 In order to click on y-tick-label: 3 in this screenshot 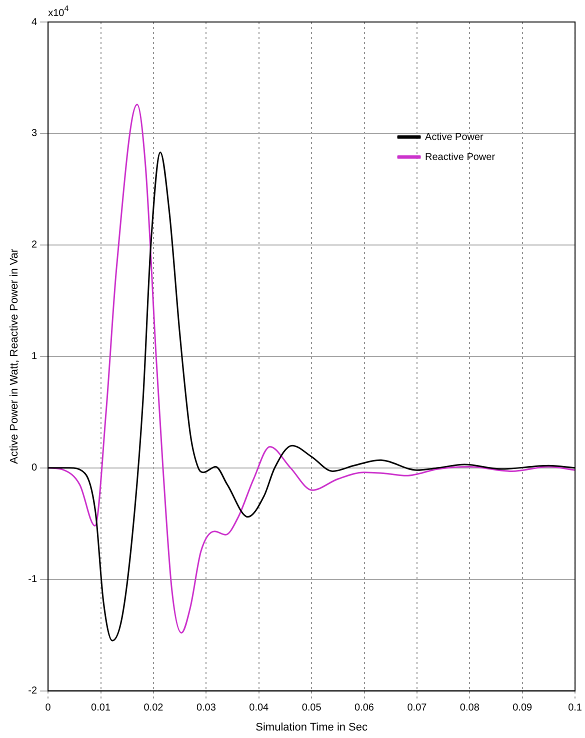, I will do `click(35, 134)`.